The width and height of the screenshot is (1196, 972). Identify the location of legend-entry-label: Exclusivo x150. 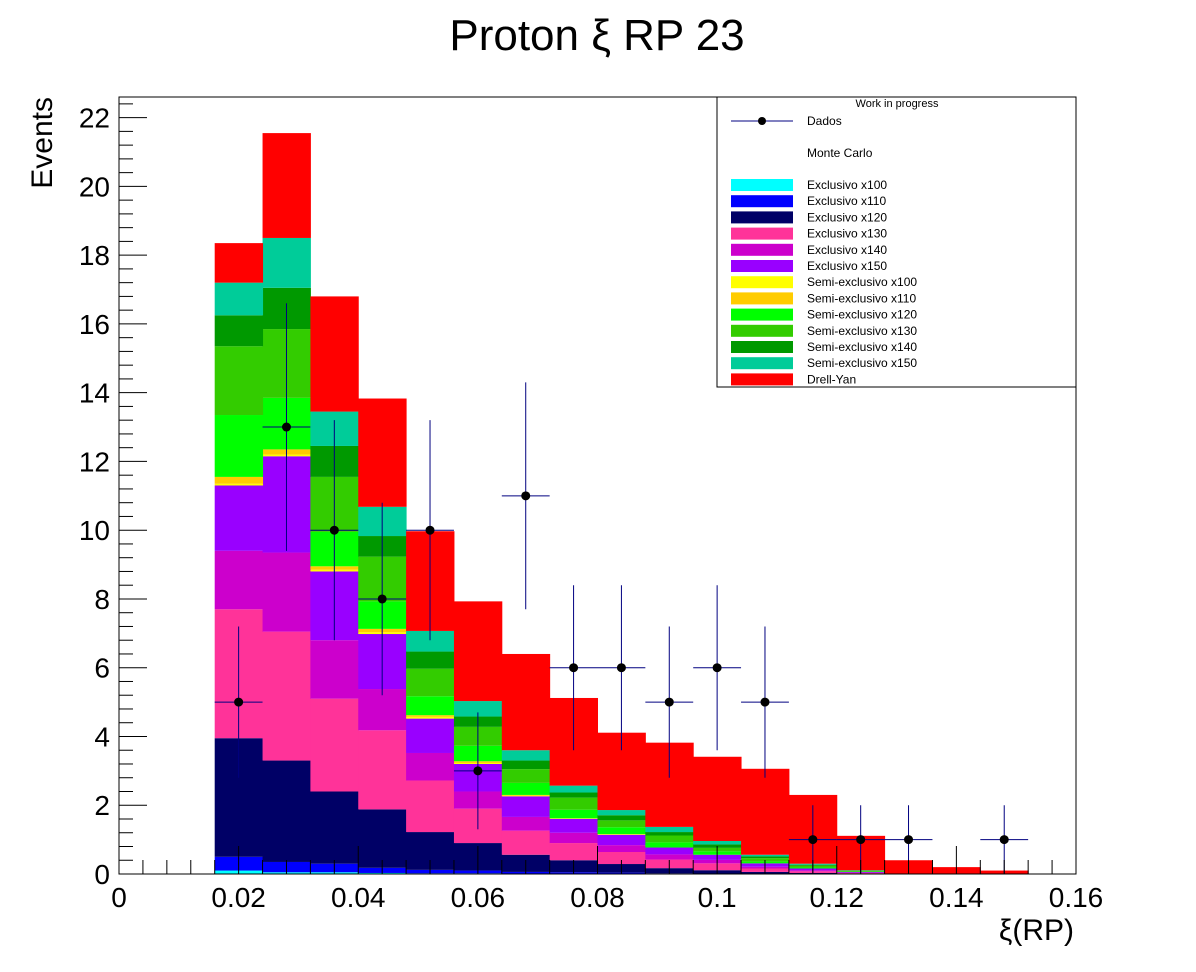
(847, 266).